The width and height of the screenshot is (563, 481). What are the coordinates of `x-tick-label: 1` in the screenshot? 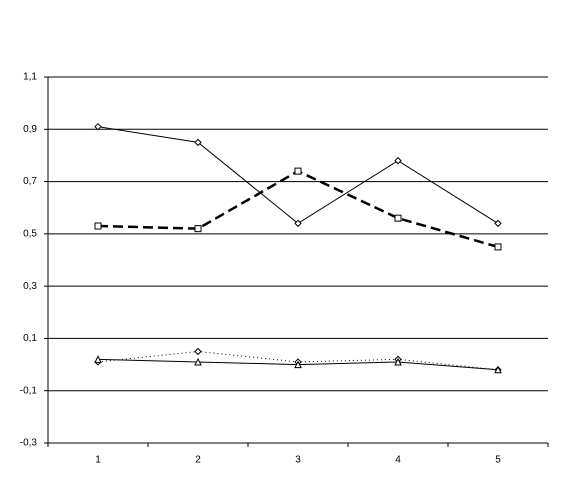 It's located at (98, 460).